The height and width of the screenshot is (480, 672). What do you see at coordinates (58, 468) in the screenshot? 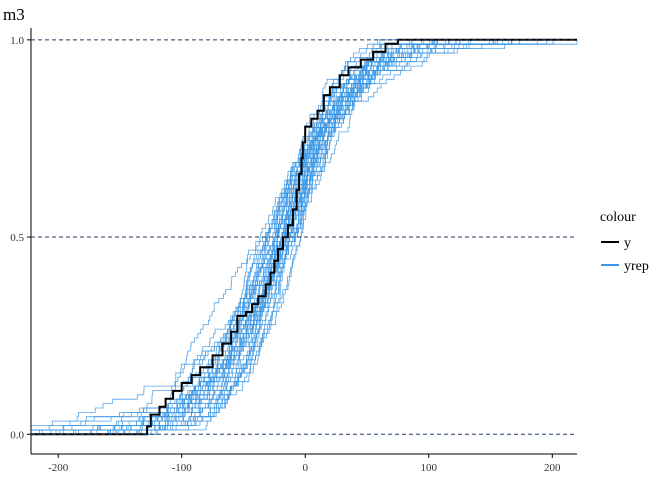
I see `x-tick-label: -200` at bounding box center [58, 468].